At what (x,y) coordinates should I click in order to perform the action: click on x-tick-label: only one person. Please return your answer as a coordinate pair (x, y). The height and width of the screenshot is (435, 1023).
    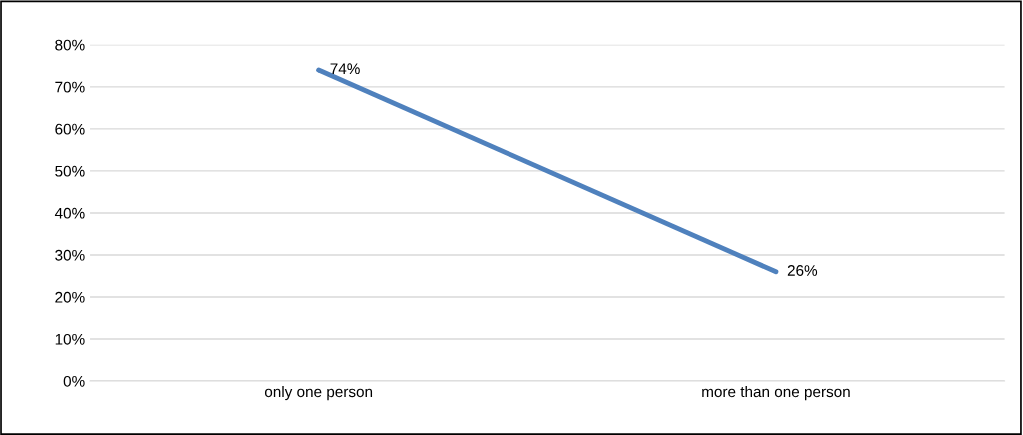
    Looking at the image, I should click on (318, 393).